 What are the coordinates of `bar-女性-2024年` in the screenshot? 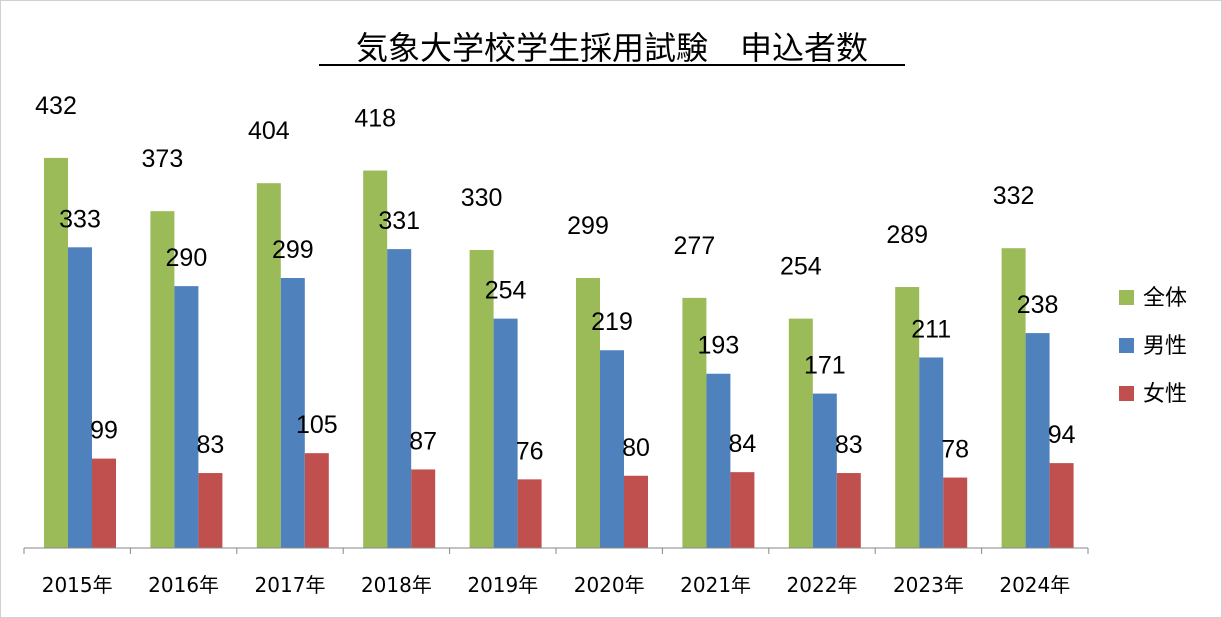 It's located at (1061, 505).